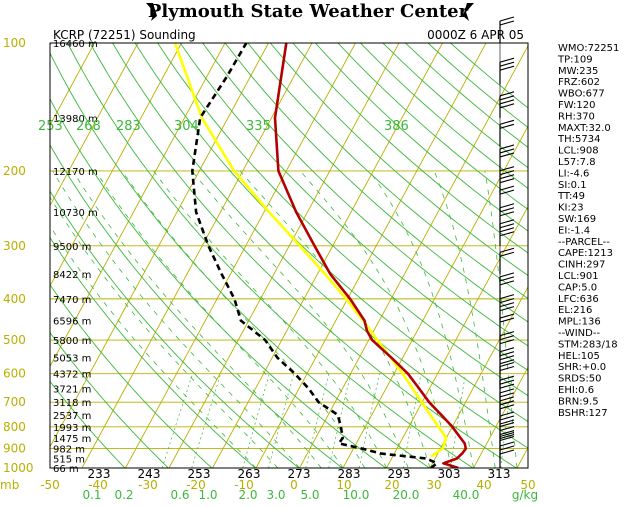  Describe the element at coordinates (584, 242) in the screenshot. I see `index-line: --PARCEL--` at that location.